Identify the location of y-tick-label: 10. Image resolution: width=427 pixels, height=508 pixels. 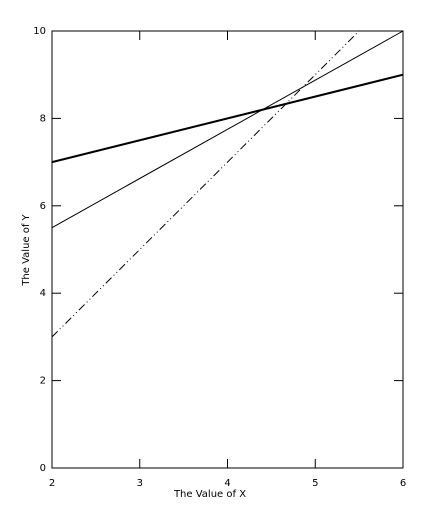
(39, 31).